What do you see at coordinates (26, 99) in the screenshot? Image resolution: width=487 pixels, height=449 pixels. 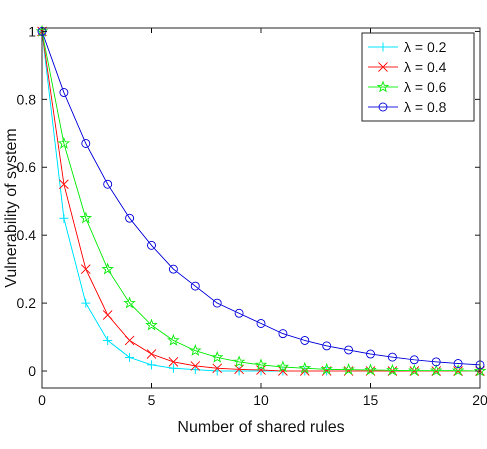 I see `y-tick-label: 0.8` at bounding box center [26, 99].